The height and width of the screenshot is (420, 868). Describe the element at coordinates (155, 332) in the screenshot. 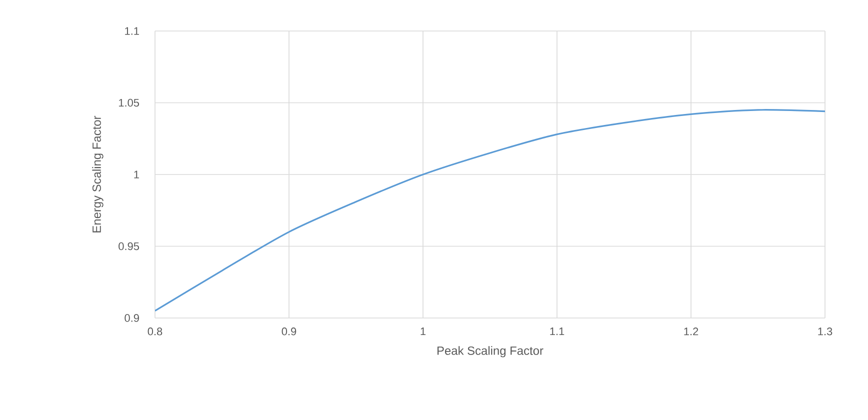

I see `x-tick-label: 0.8` at that location.